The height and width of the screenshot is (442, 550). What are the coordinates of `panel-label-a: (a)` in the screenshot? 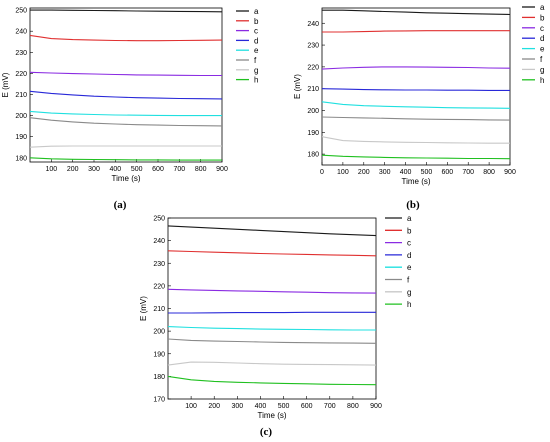 It's located at (120, 205).